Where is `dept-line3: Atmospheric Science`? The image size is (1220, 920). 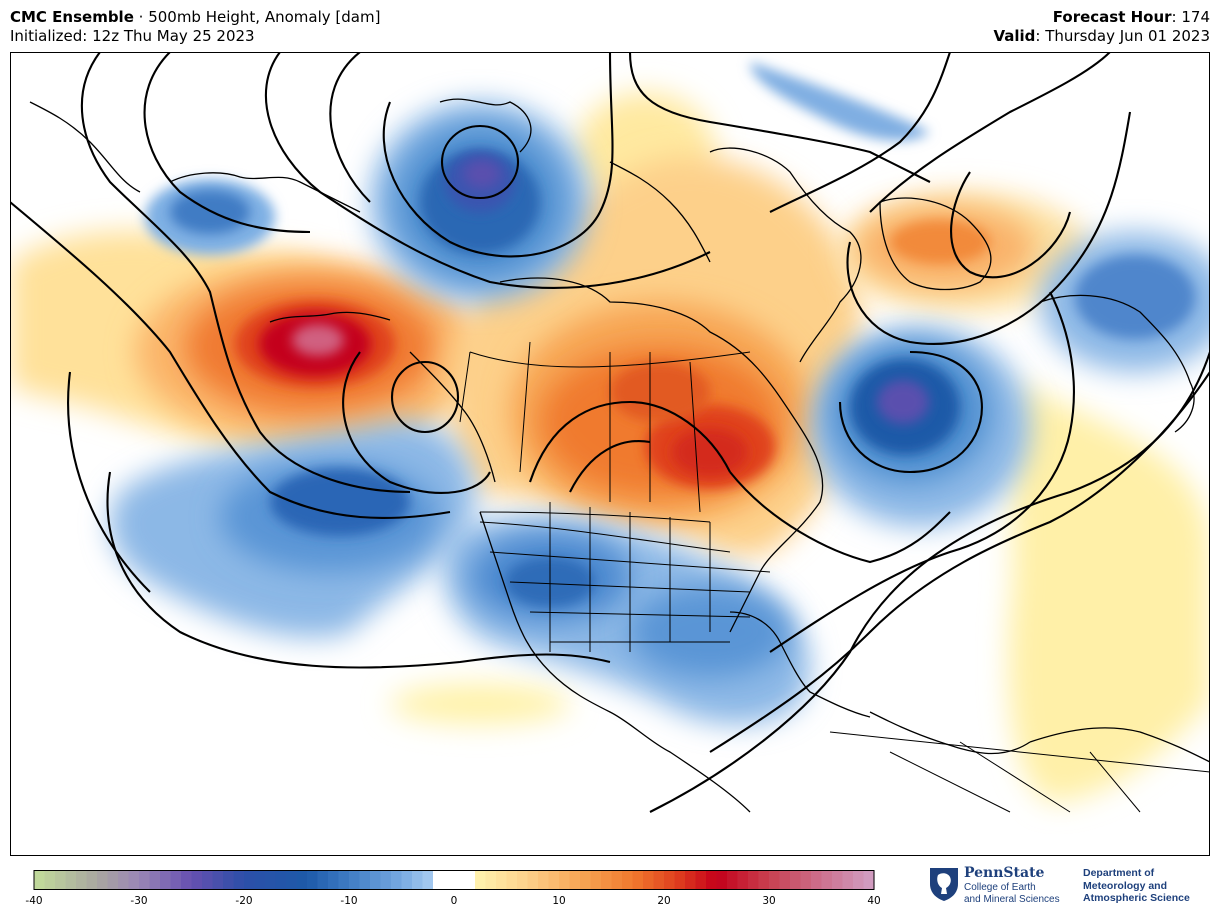 dept-line3: Atmospheric Science is located at coordinates (1136, 898).